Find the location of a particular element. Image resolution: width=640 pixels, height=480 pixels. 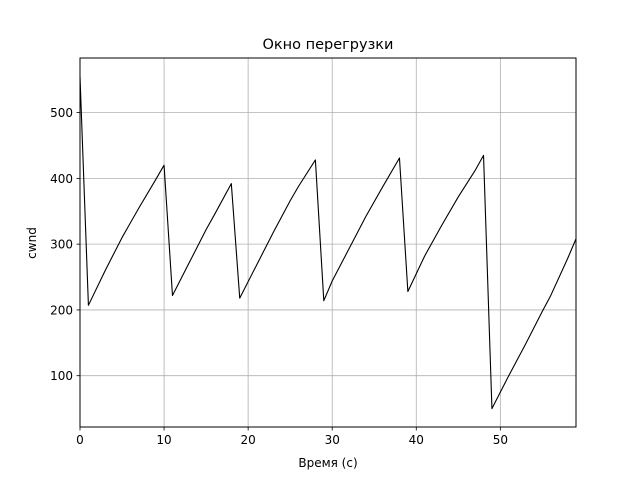

y-tick-label: 500 is located at coordinates (61, 113).